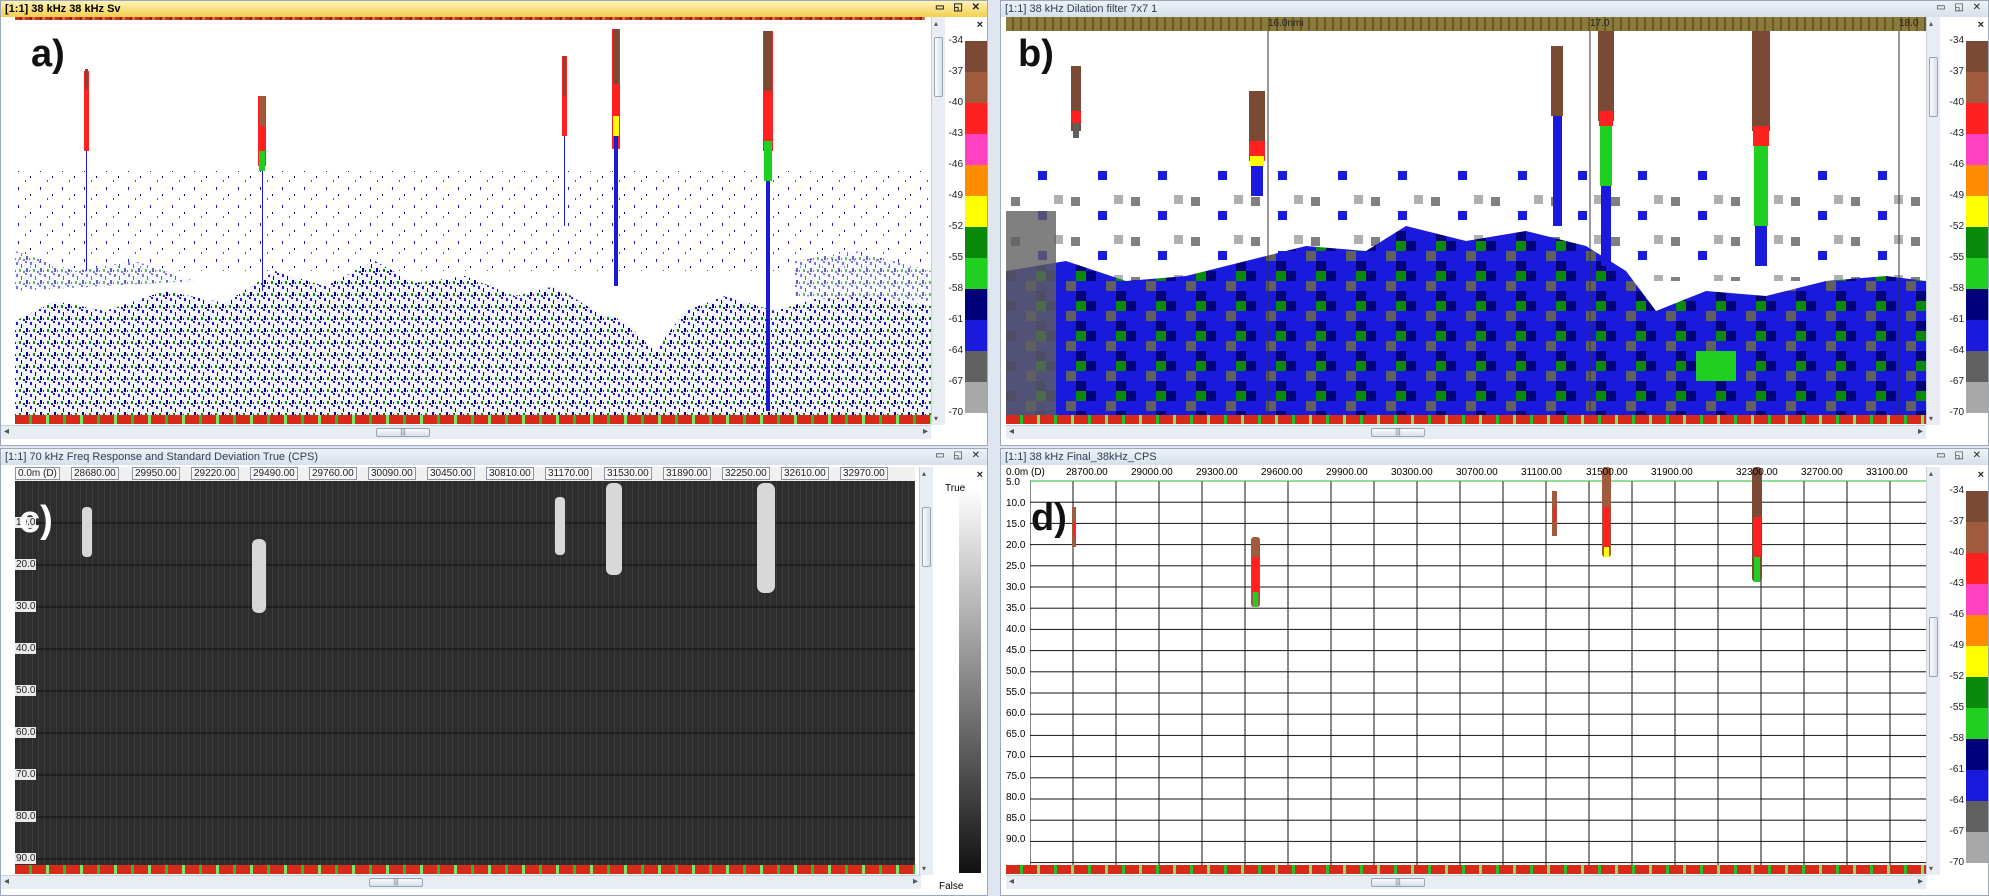  What do you see at coordinates (1956, 552) in the screenshot?
I see `color-scale-tick: -40` at bounding box center [1956, 552].